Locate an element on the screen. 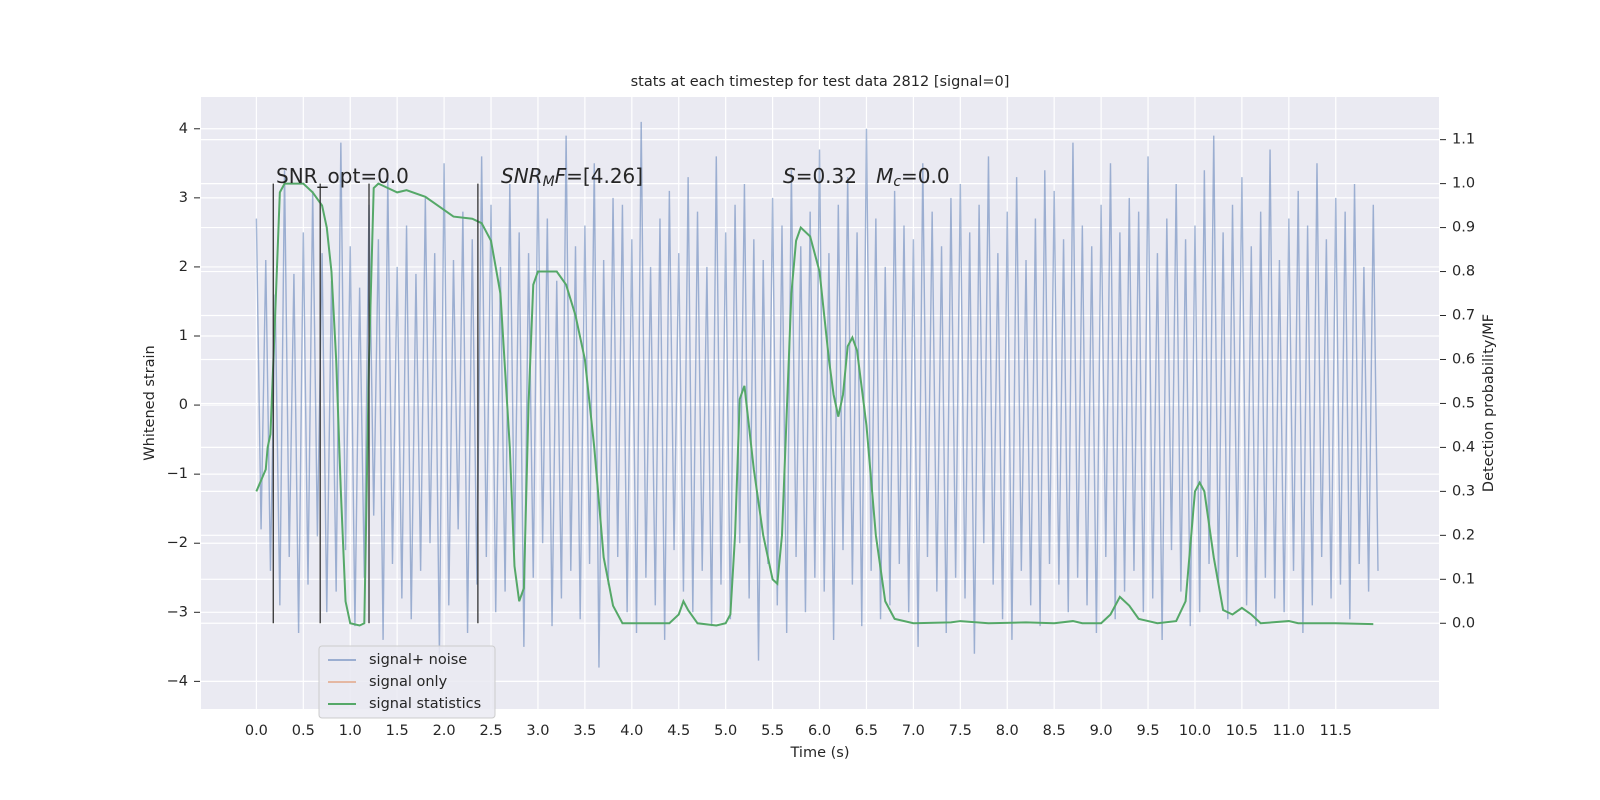  y2-tick-label: 1.1 is located at coordinates (1463, 140).